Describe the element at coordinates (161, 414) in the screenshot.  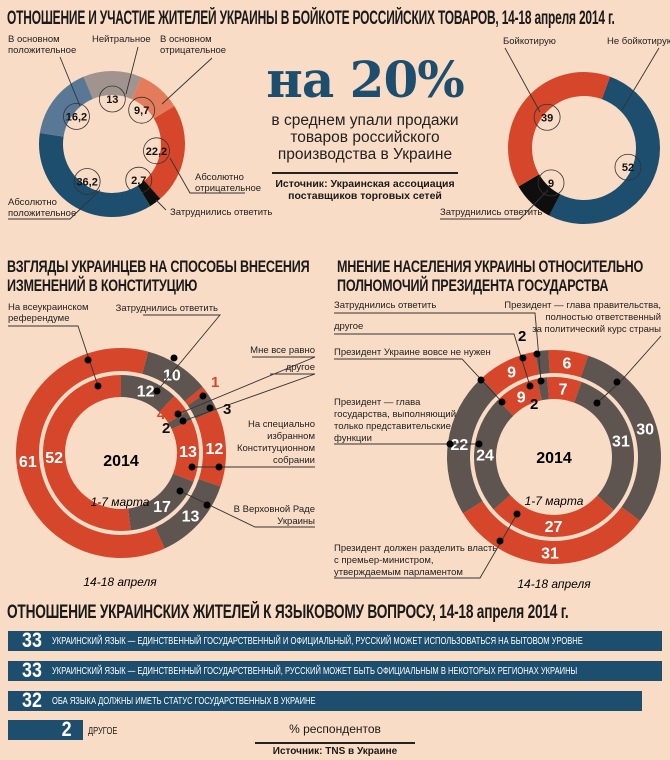
I see `value-label: 4` at that location.